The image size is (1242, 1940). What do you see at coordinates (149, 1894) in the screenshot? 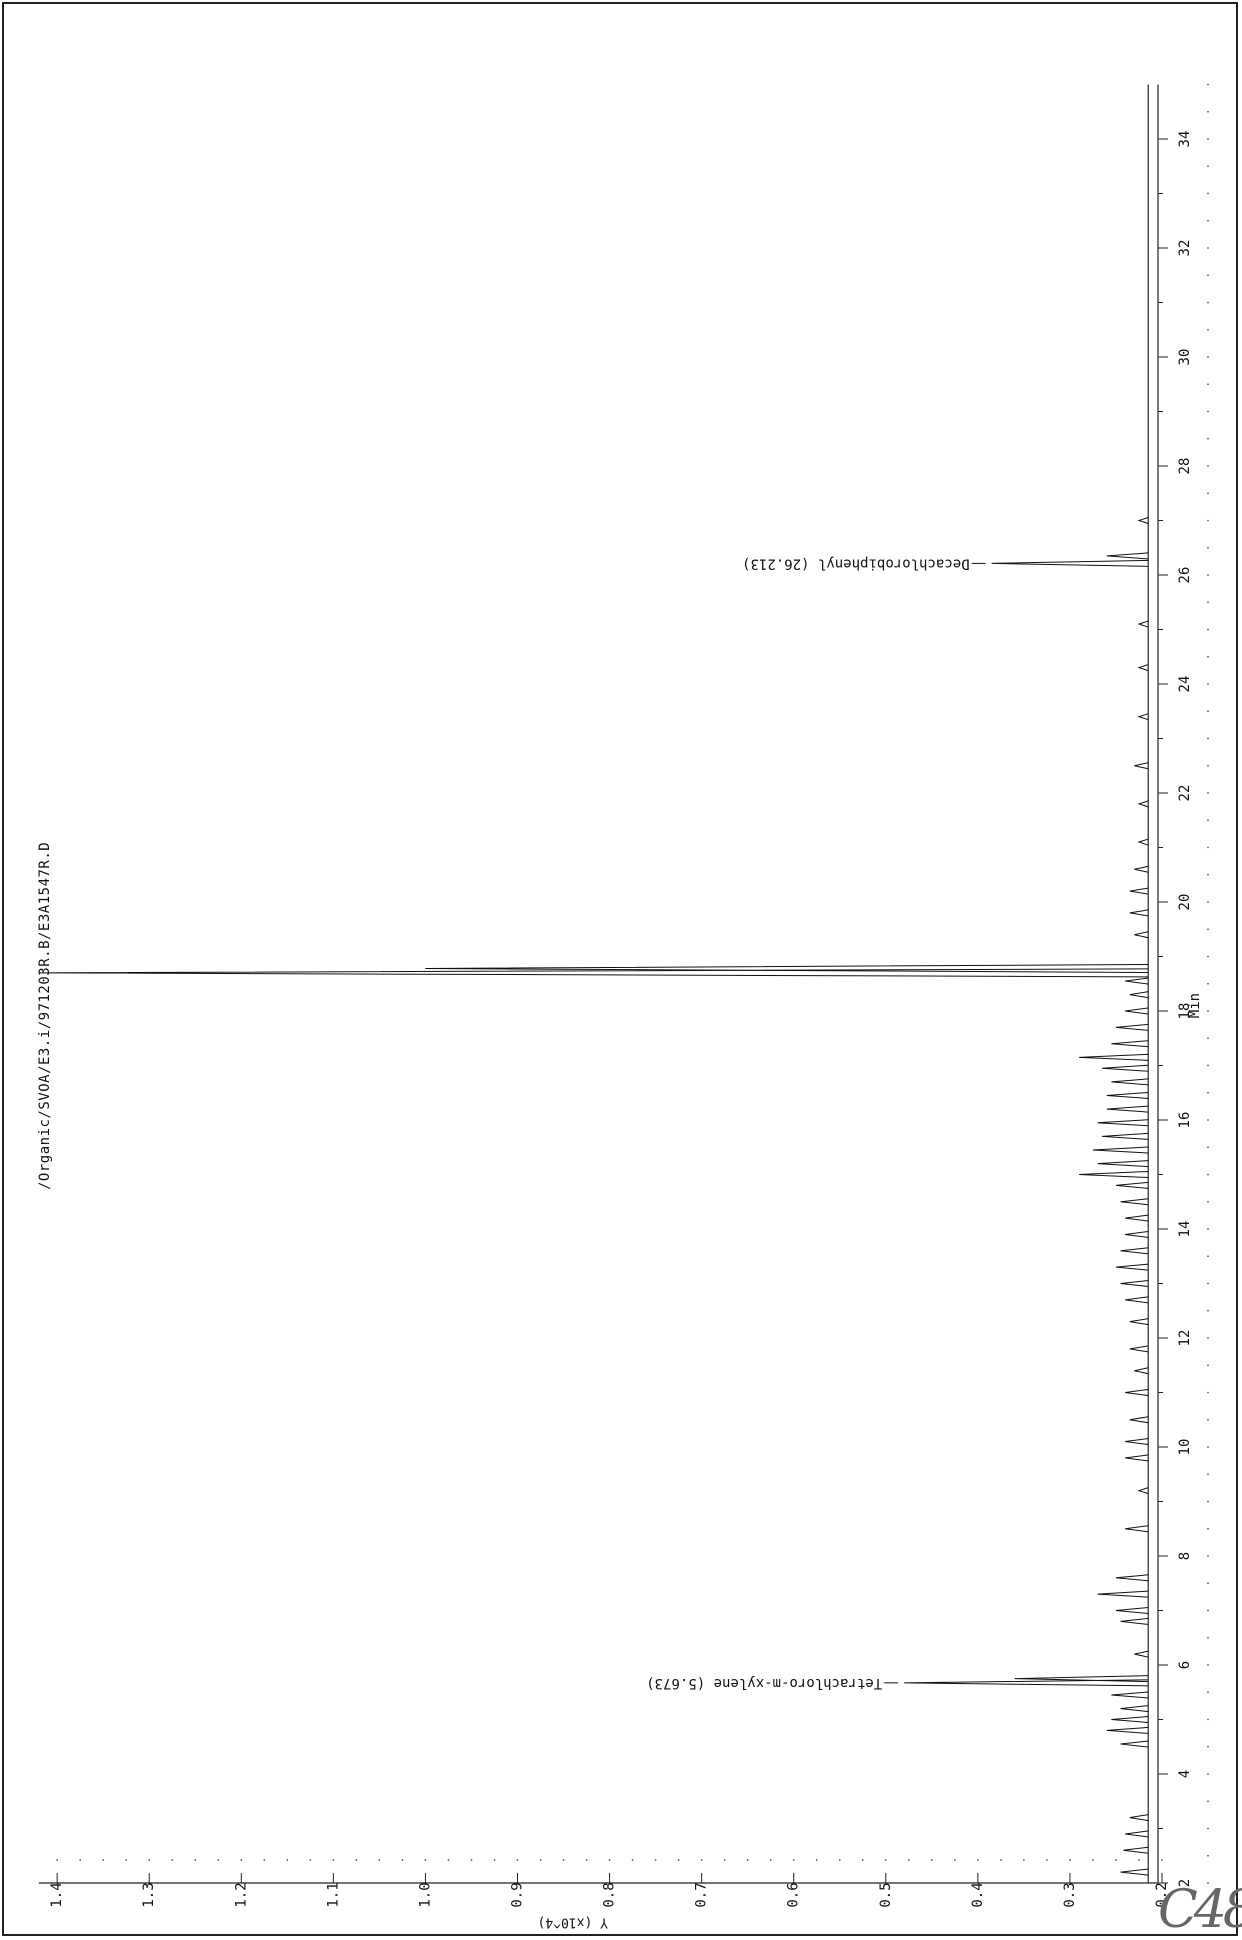
I see `y-tick-label: 1.3` at bounding box center [149, 1894].